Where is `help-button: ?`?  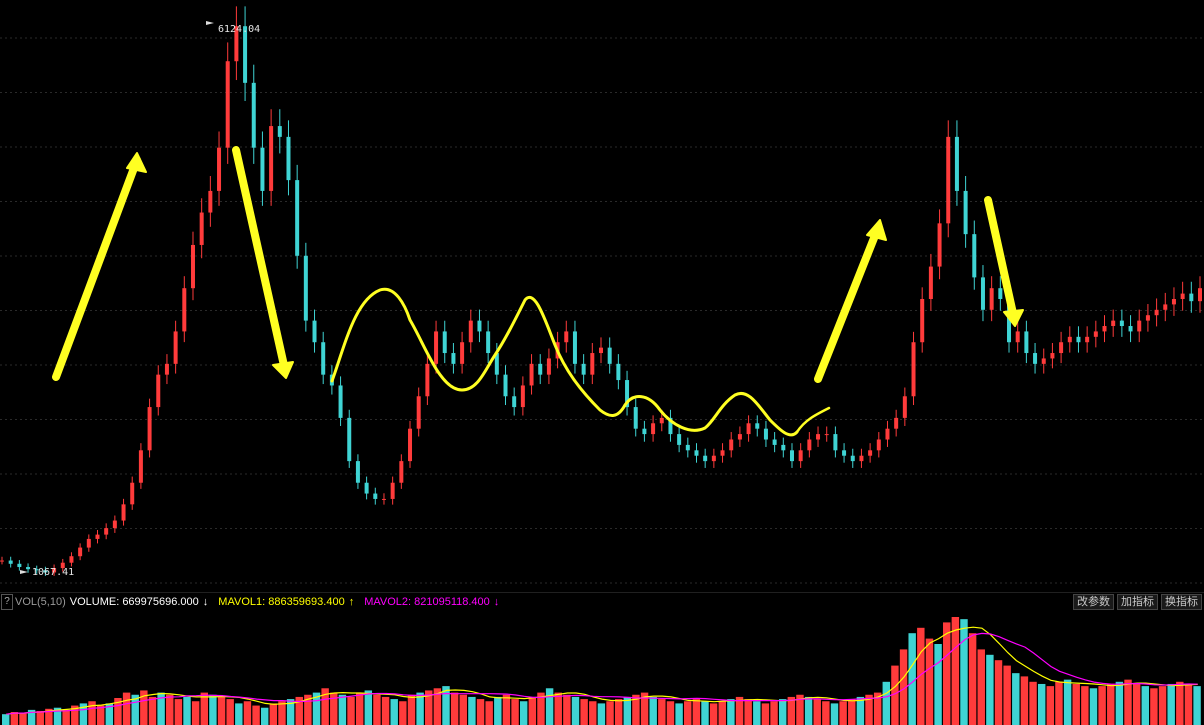 help-button: ? is located at coordinates (7, 602).